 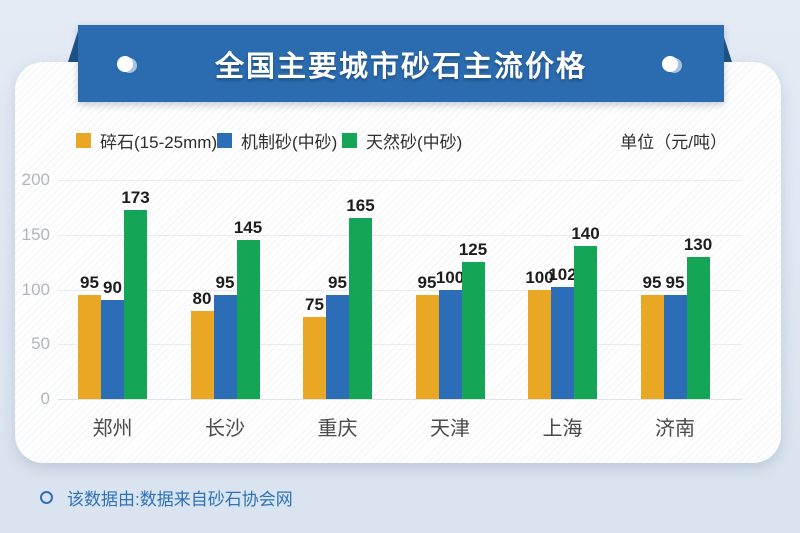 What do you see at coordinates (180, 499) in the screenshot?
I see `data-source-text: 该数据由:数据来自砂石协会网` at bounding box center [180, 499].